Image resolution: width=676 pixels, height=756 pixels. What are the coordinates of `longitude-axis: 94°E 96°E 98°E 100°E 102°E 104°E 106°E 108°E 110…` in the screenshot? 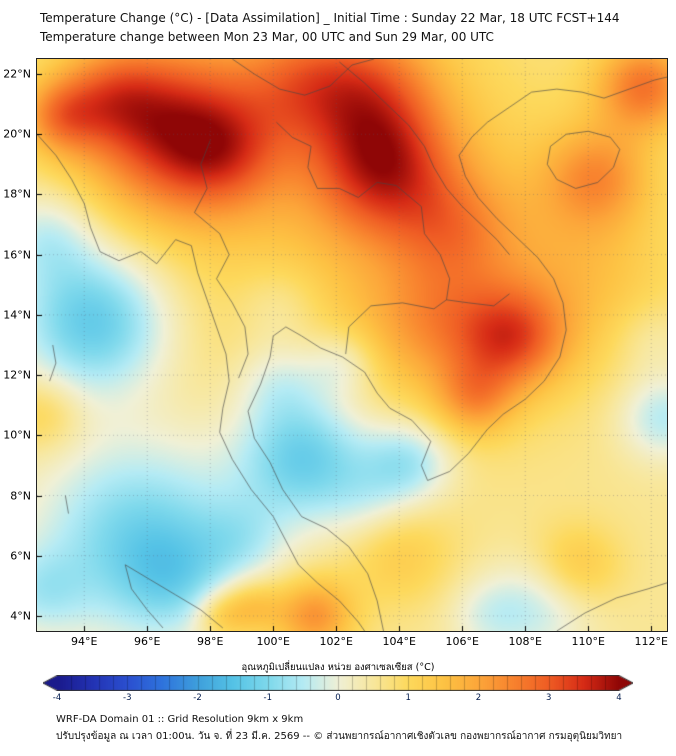 It's located at (352, 643).